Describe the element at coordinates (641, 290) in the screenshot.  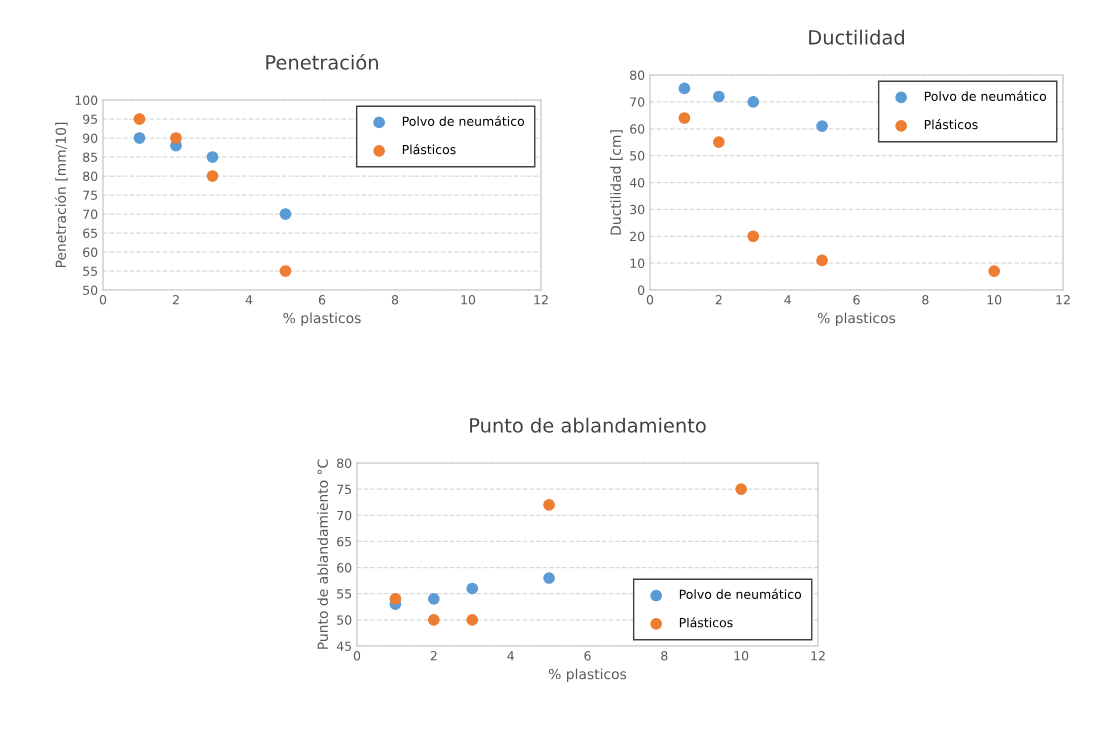
I see `y-tick-label: 0` at that location.